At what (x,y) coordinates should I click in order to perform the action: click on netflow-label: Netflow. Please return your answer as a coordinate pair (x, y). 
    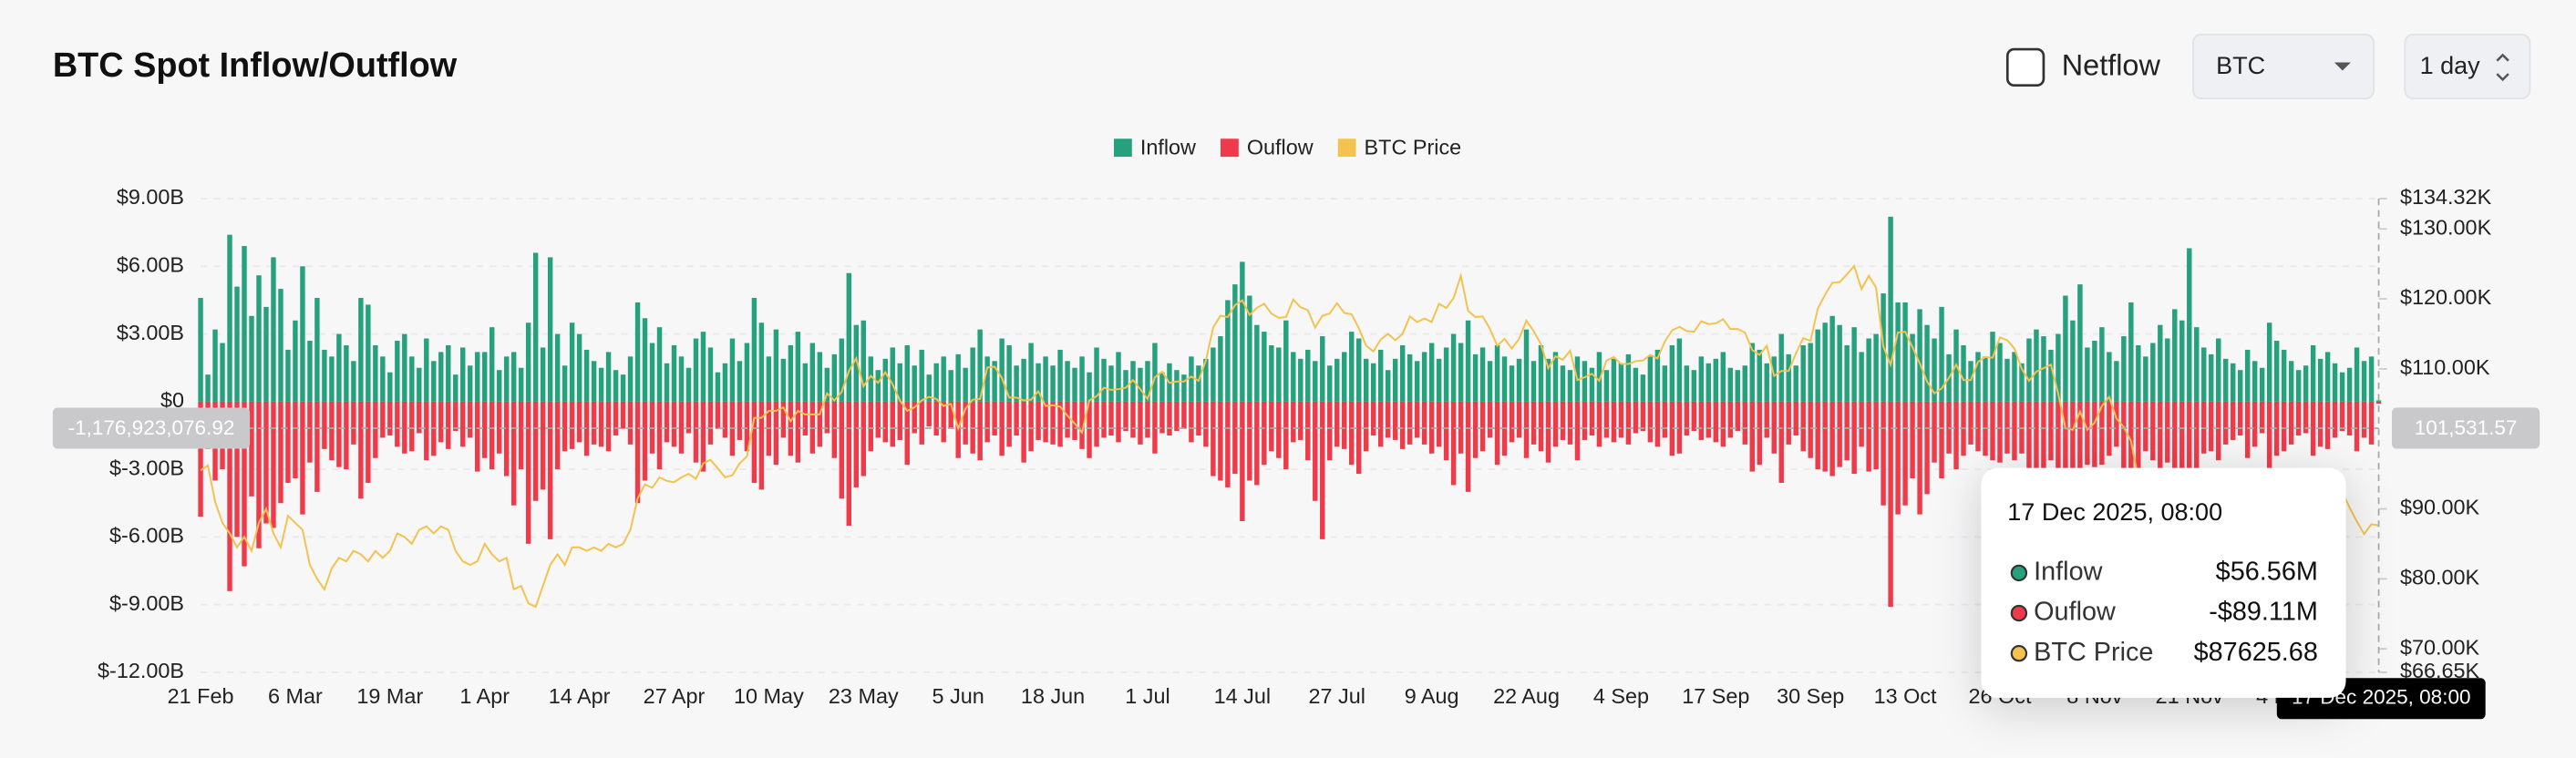
    Looking at the image, I should click on (2111, 64).